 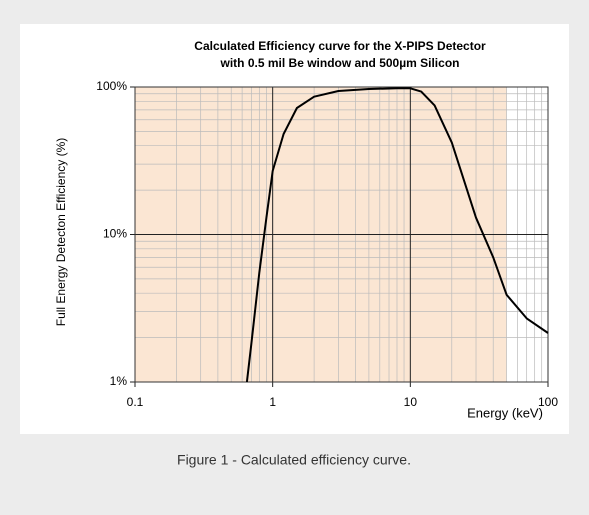 I want to click on y-tick-label: 100%, so click(x=111, y=86).